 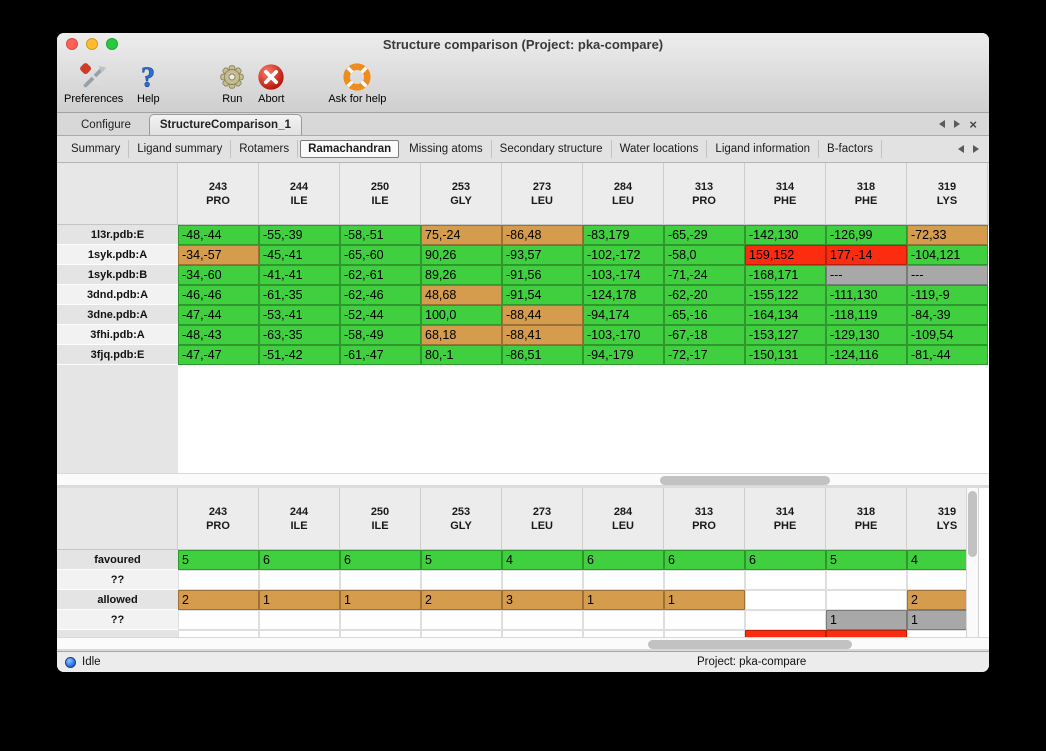 I want to click on cell-1syk.pdb:B-244: -41,-41, so click(x=299, y=275).